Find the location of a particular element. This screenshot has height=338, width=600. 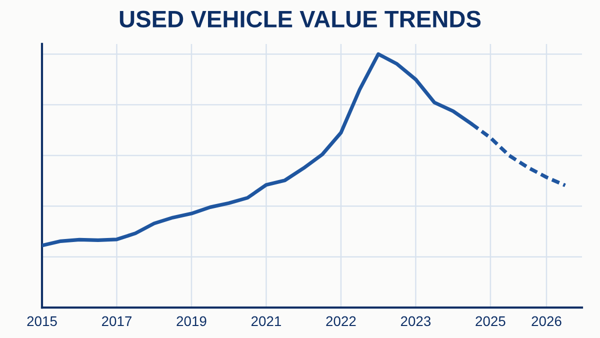

x-tick-label: 2025 is located at coordinates (491, 321).